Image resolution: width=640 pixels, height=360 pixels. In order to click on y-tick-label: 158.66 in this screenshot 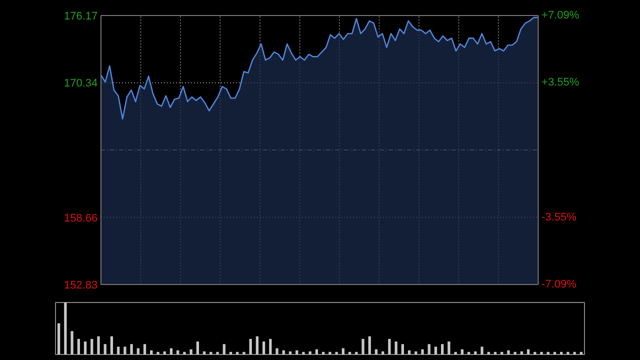, I will do `click(81, 218)`.